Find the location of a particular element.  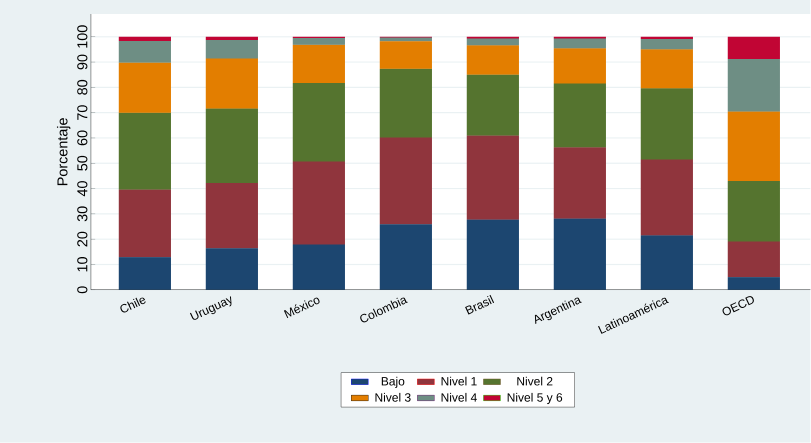

y-tick-label: 30 is located at coordinates (82, 214).